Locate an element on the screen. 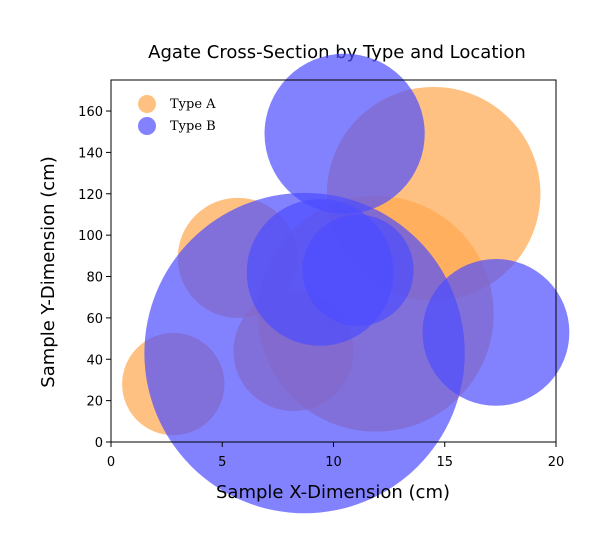 The height and width of the screenshot is (537, 600). y-tick-label: 0 is located at coordinates (99, 443).